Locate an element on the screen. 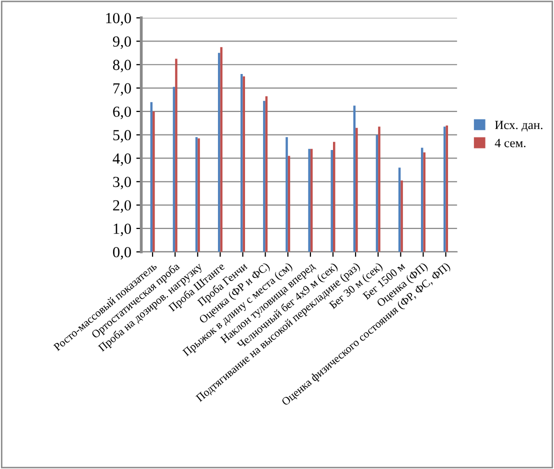 The width and height of the screenshot is (554, 469). legend-label: 4 сем. is located at coordinates (510, 143).